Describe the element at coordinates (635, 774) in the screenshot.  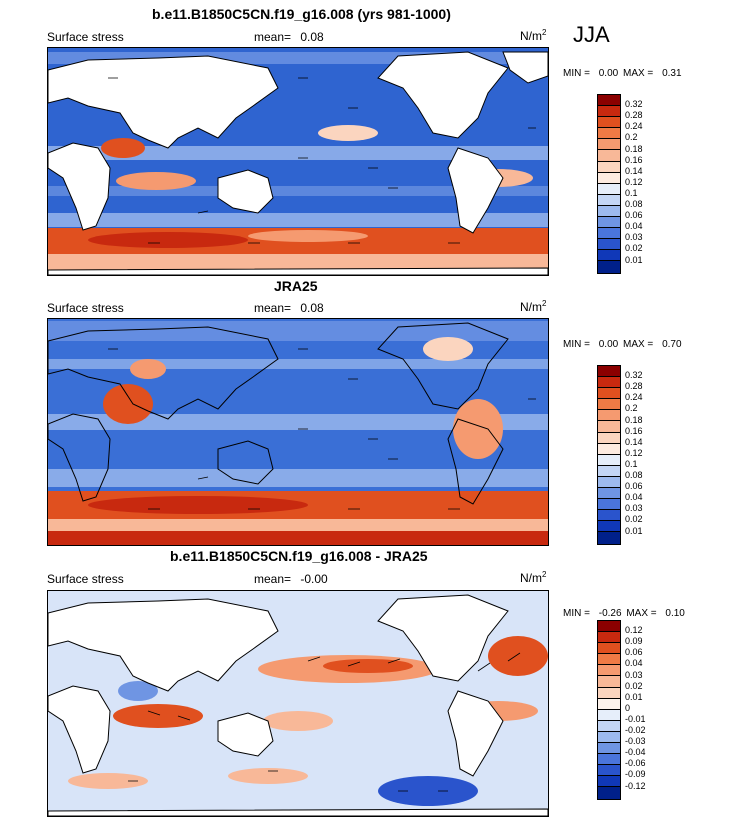
I see `colorbar-tick-label: -0.09` at that location.